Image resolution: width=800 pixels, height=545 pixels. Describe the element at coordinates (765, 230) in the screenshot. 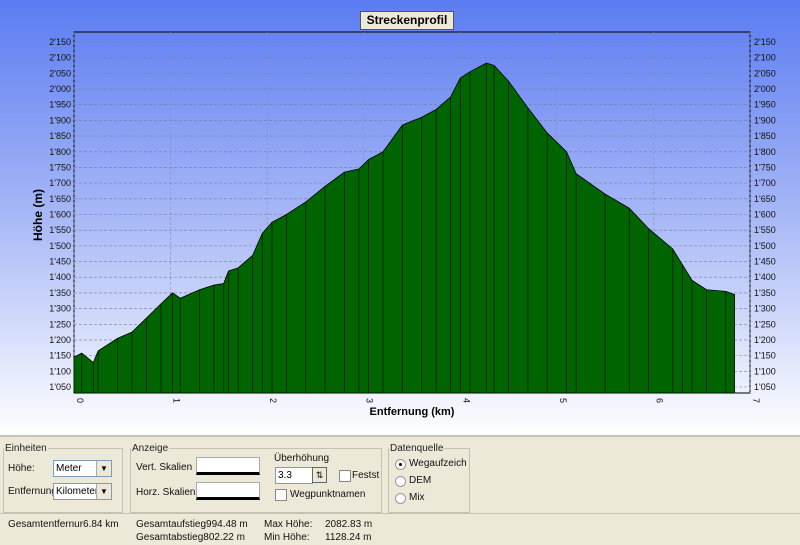

I see `y-tick-label-right: 1'550` at that location.